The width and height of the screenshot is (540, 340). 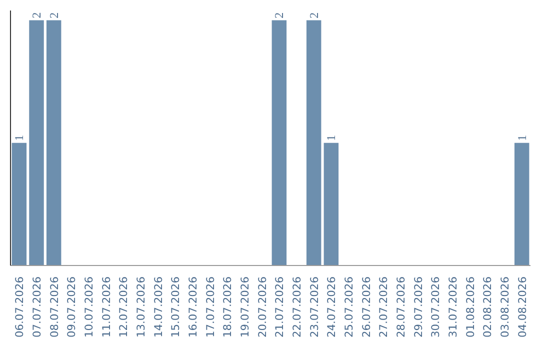 What do you see at coordinates (331, 307) in the screenshot?
I see `x-tick-label: 24.07.2026` at bounding box center [331, 307].